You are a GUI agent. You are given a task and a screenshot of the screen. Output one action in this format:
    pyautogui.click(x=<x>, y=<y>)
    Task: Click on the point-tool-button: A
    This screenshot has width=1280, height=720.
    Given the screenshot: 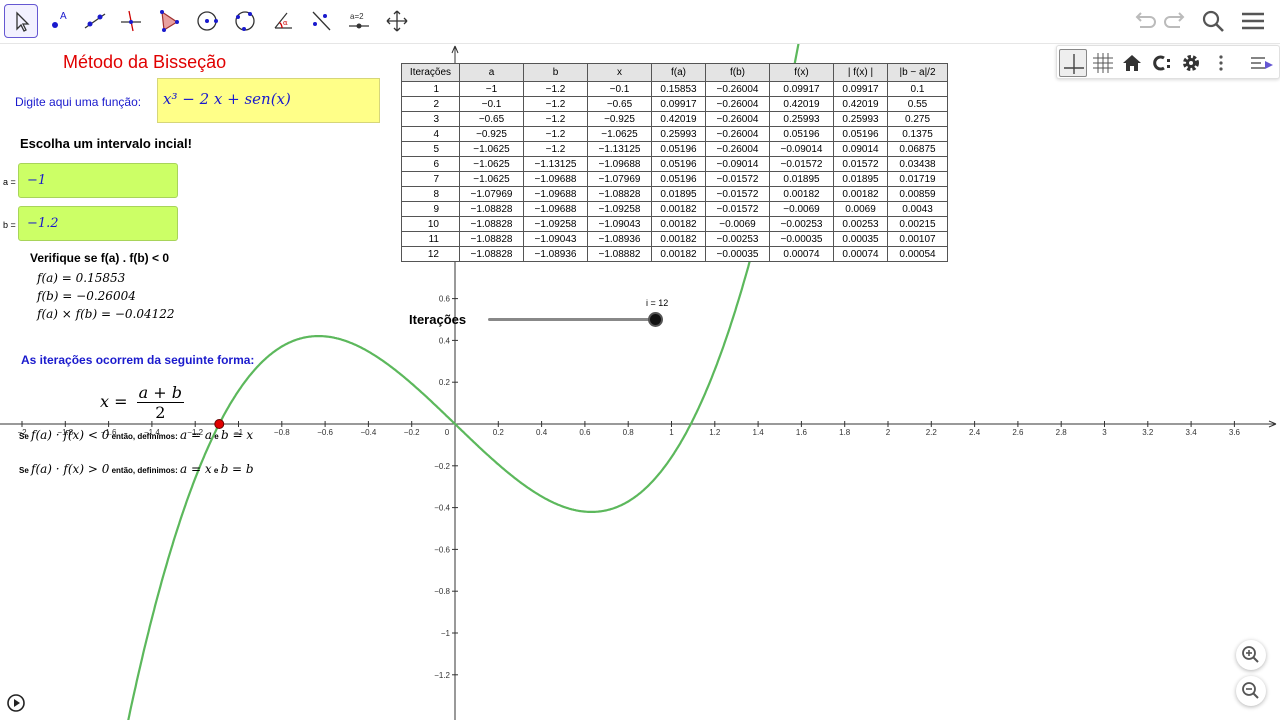 What is the action you would take?
    pyautogui.click(x=59, y=21)
    